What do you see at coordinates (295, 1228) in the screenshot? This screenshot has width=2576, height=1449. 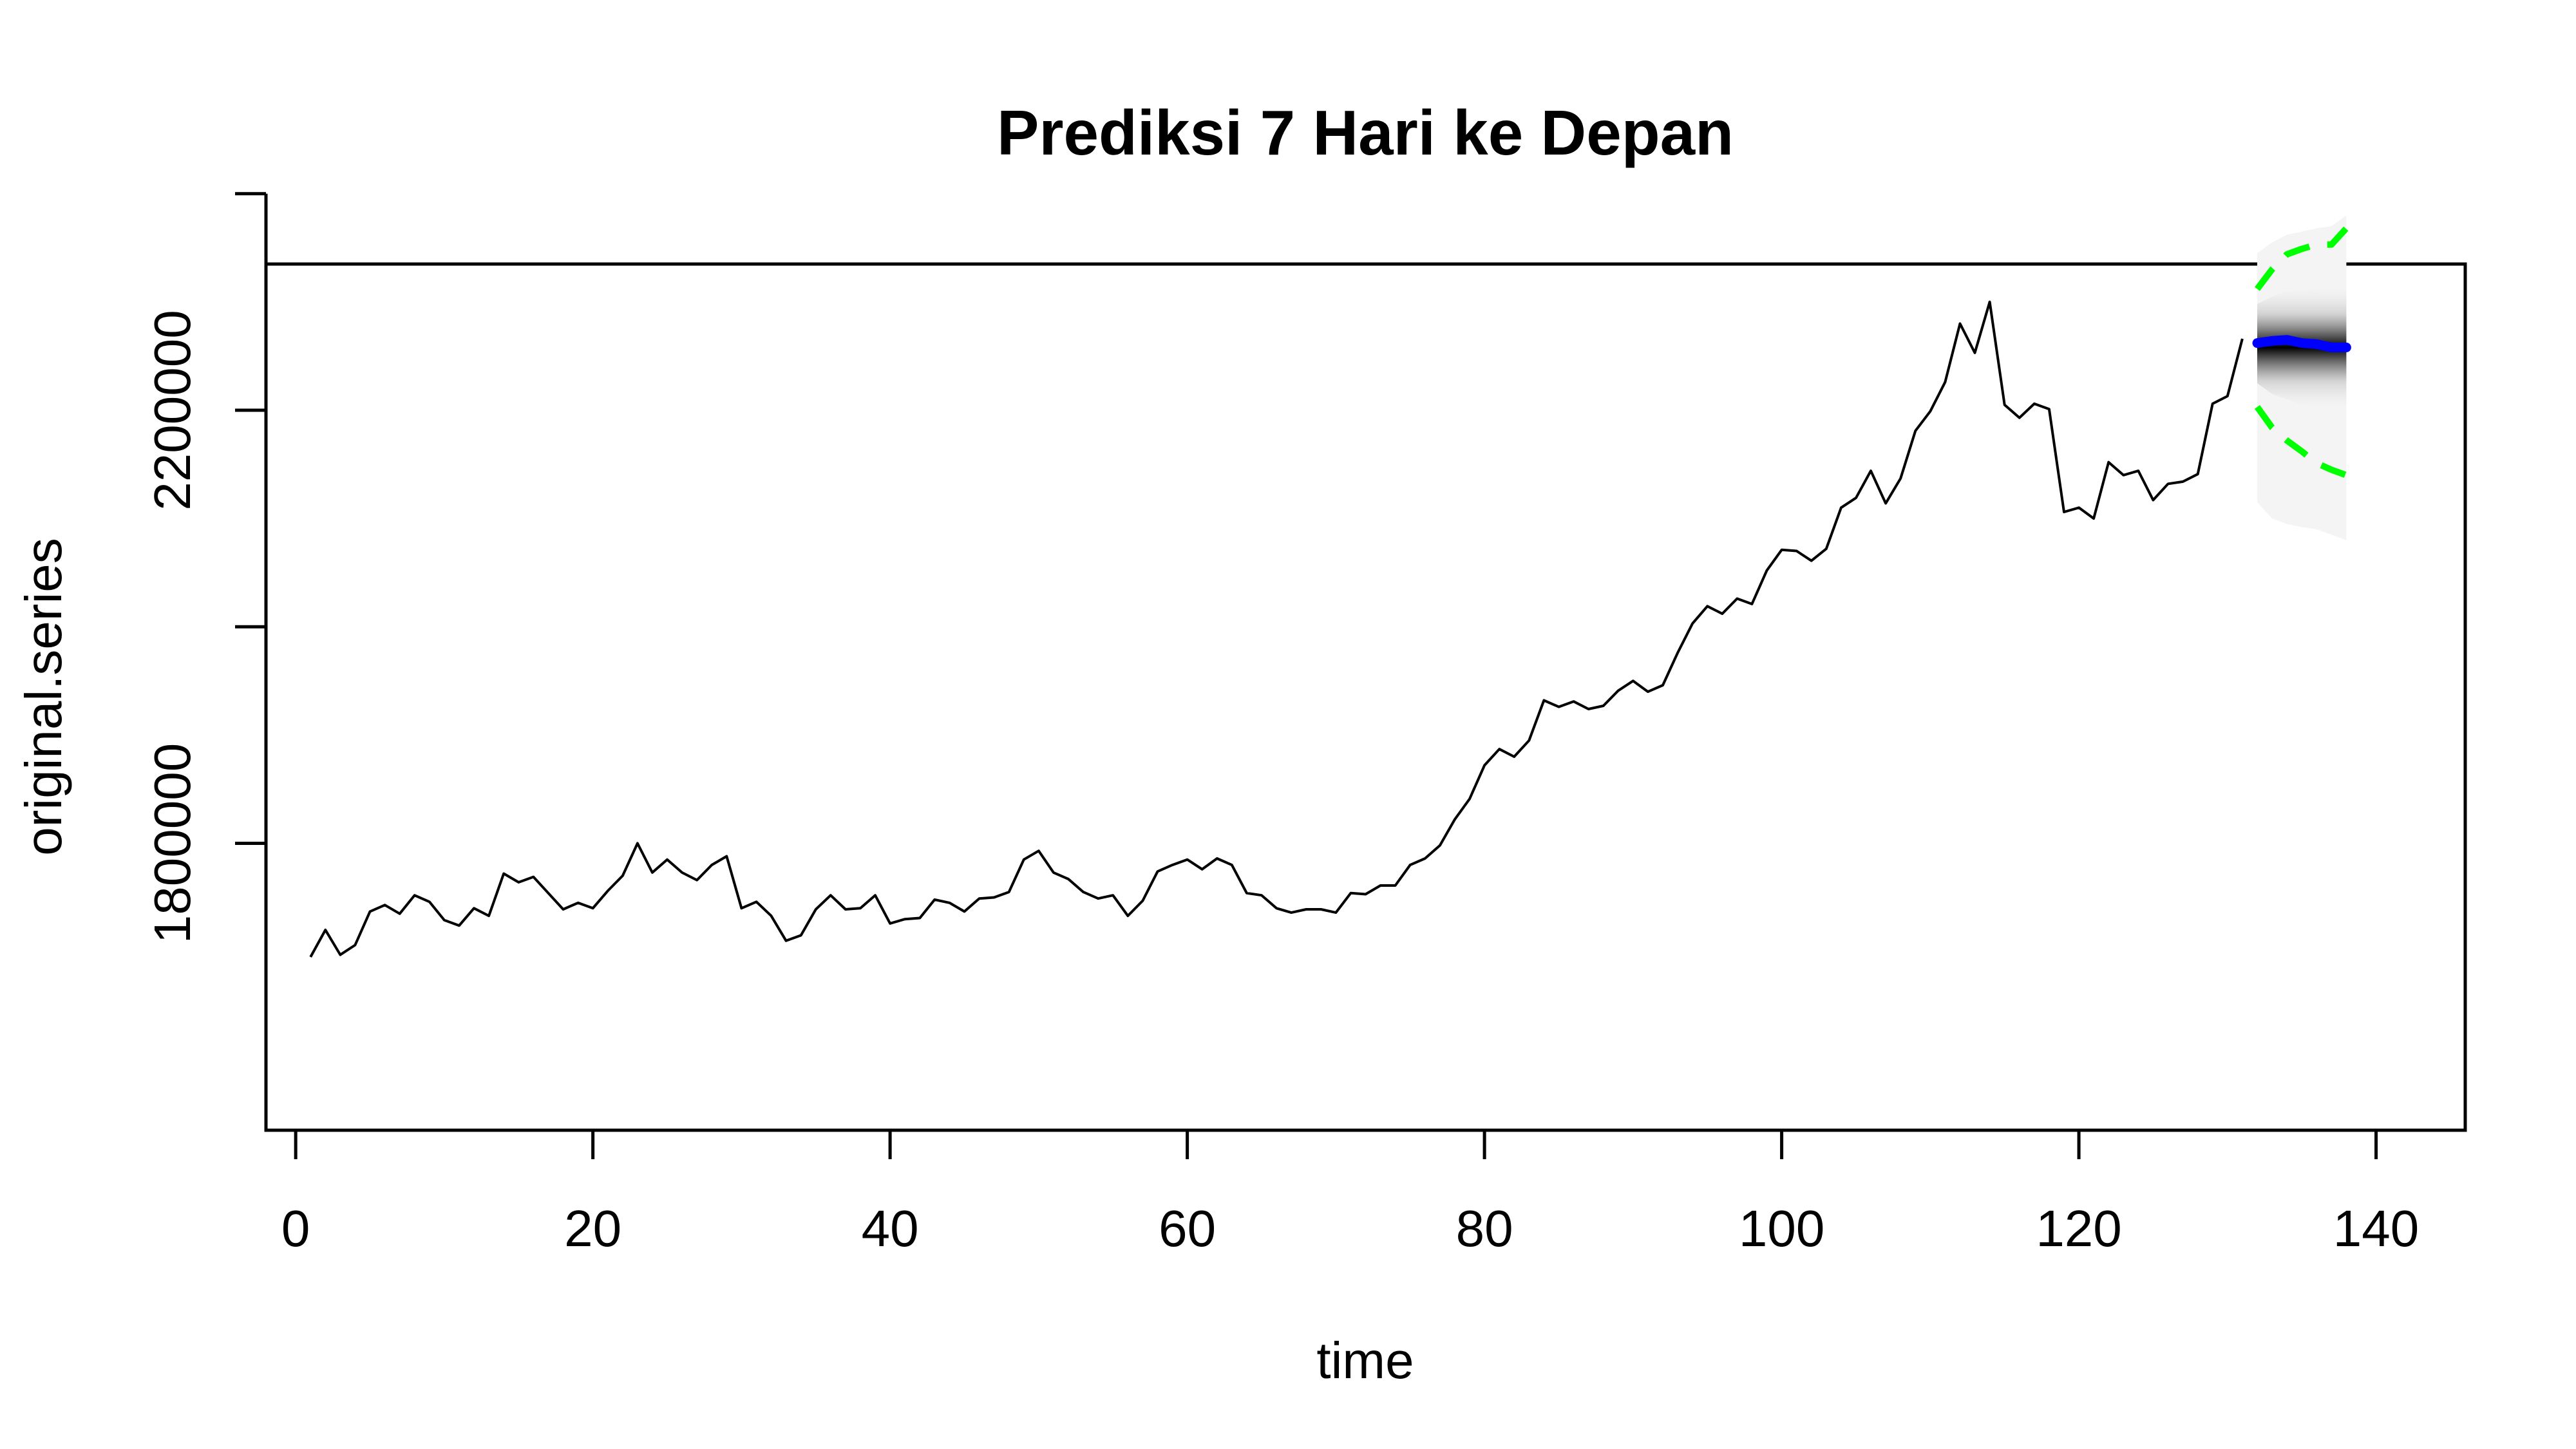 I see `x-tick-label: 0` at bounding box center [295, 1228].